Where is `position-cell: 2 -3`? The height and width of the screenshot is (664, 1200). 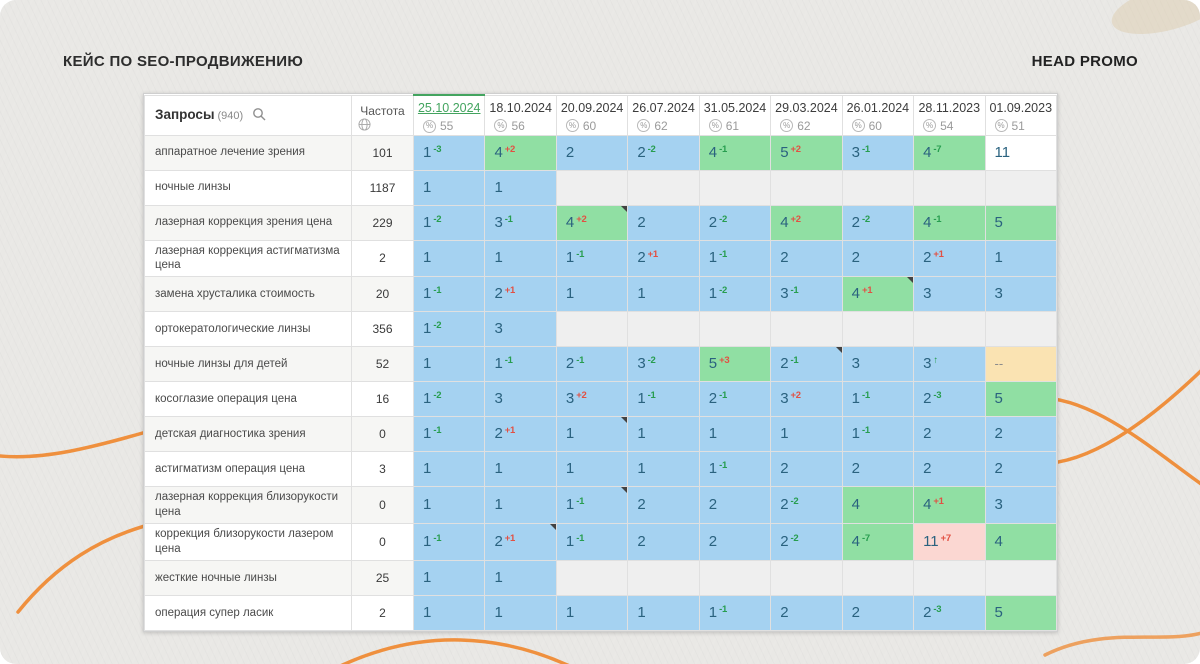
position-cell: 2 -3 is located at coordinates (949, 399).